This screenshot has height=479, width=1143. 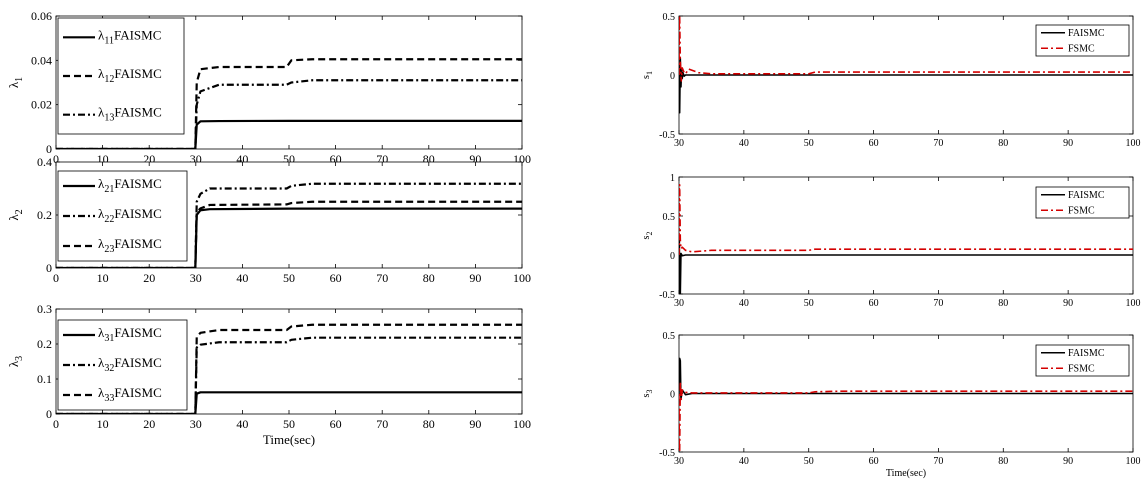 What do you see at coordinates (41, 105) in the screenshot?
I see `y-tick-label: 0.02` at bounding box center [41, 105].